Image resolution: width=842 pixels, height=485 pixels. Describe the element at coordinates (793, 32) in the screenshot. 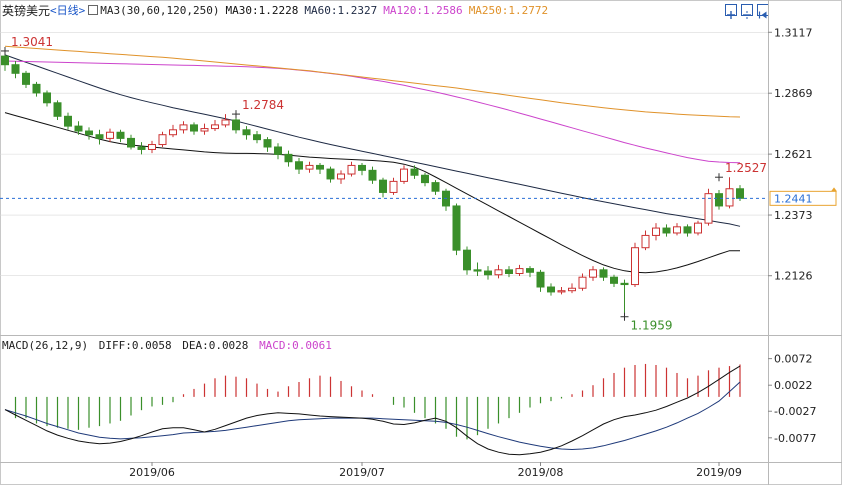

I see `y-tick-label: 1.3117` at that location.